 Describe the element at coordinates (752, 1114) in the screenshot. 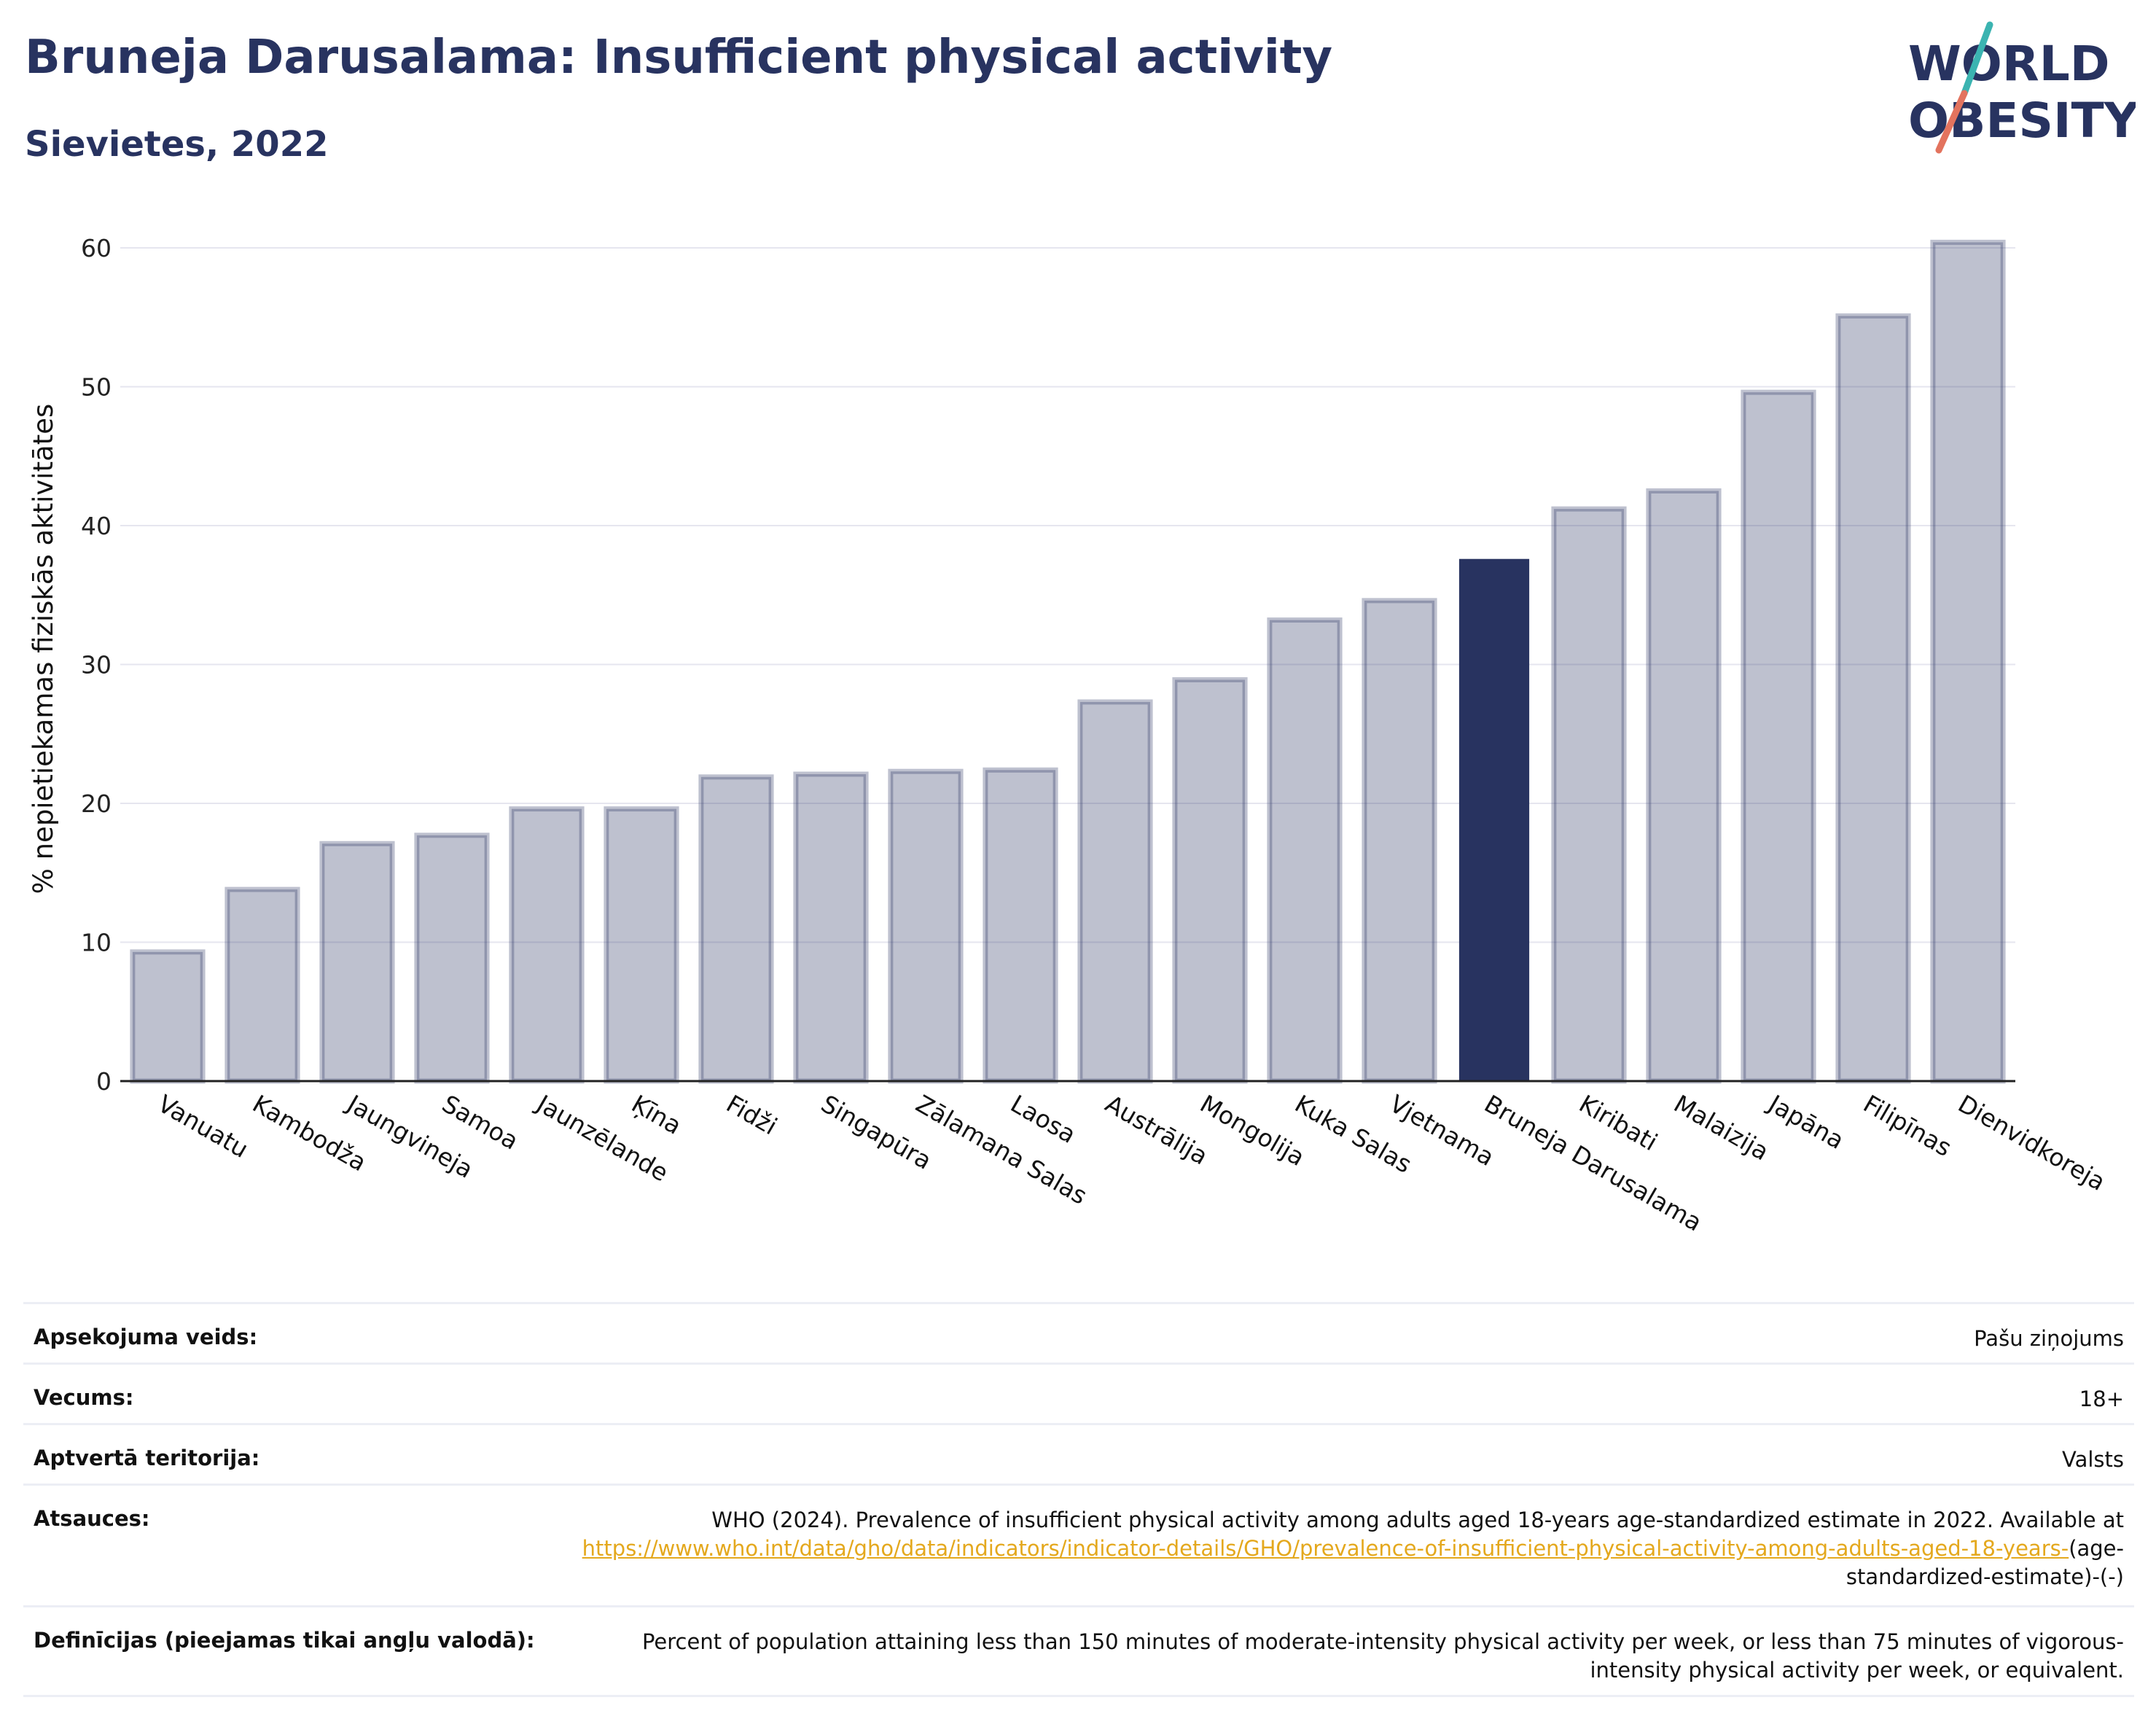

I see `x-tick-label: Fidži` at that location.